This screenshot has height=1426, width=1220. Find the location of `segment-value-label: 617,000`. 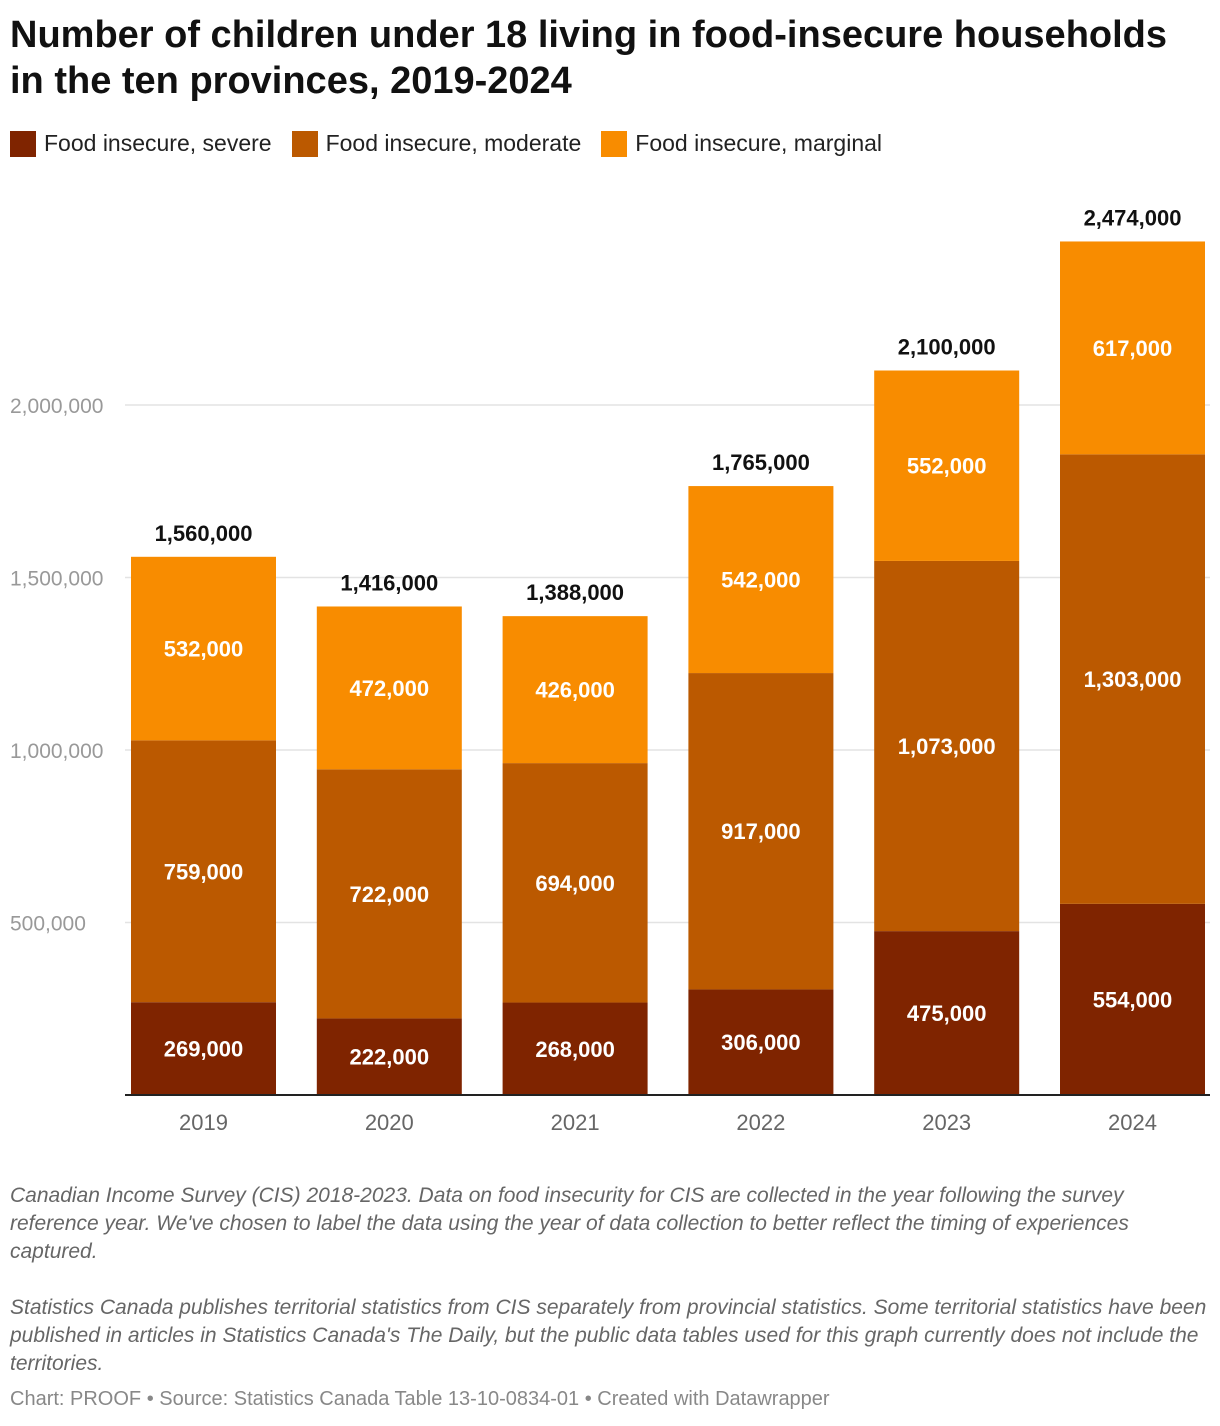

segment-value-label: 617,000 is located at coordinates (1133, 348).